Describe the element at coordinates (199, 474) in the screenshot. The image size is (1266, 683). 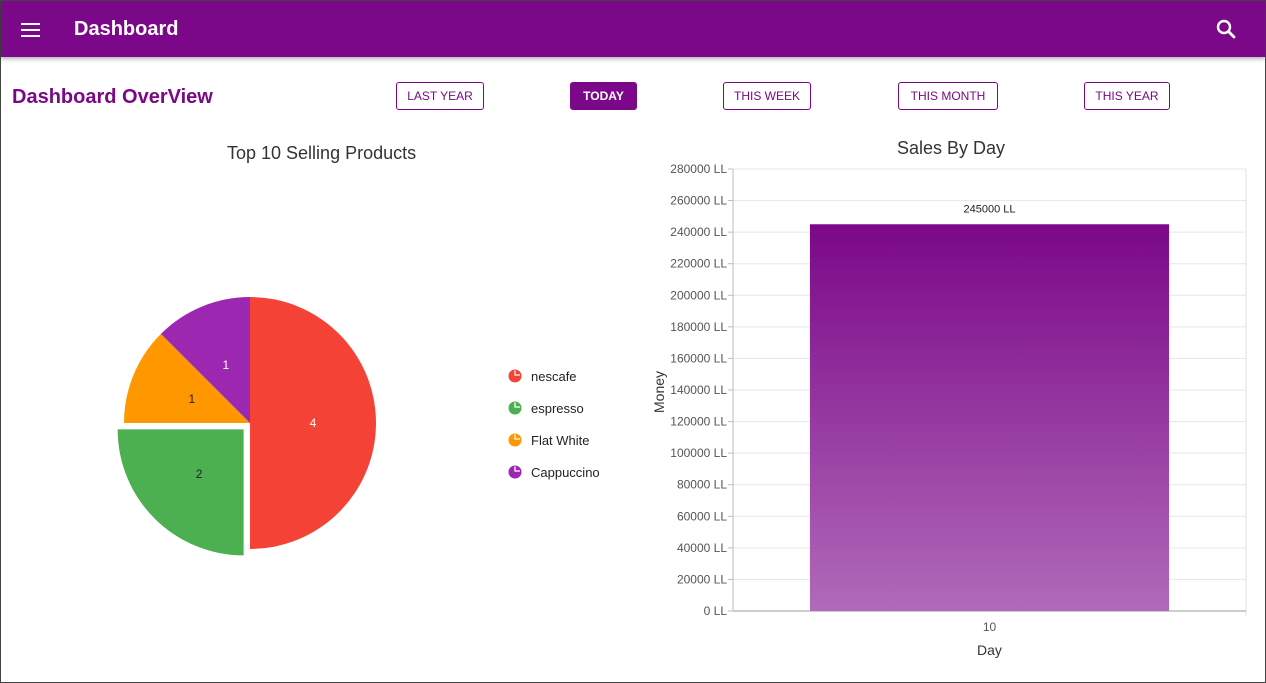
I see `pie-slice-value-label: 2` at that location.